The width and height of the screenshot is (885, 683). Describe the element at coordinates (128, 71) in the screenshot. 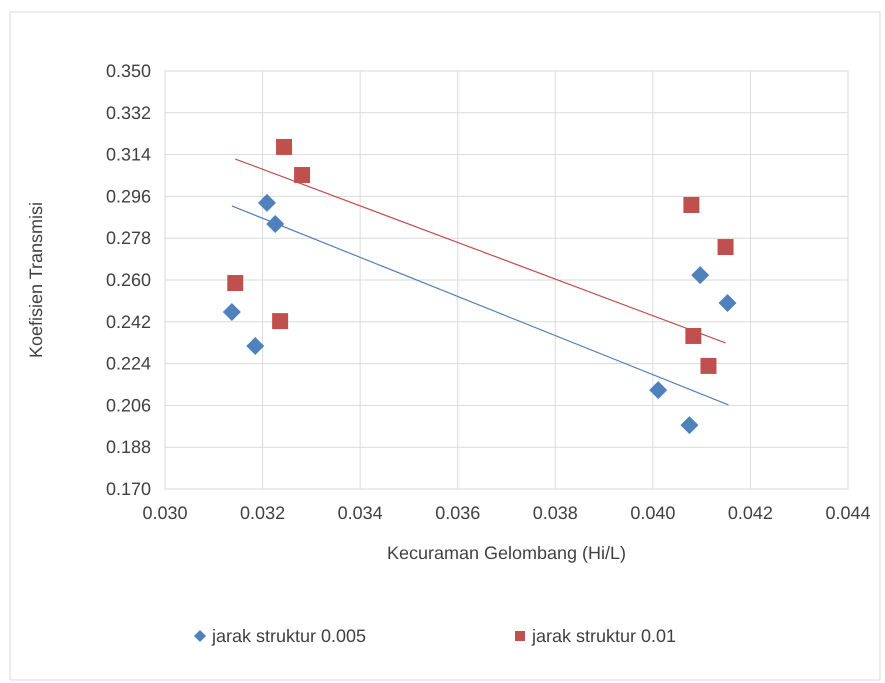

I see `y-tick-label: 0.350` at that location.